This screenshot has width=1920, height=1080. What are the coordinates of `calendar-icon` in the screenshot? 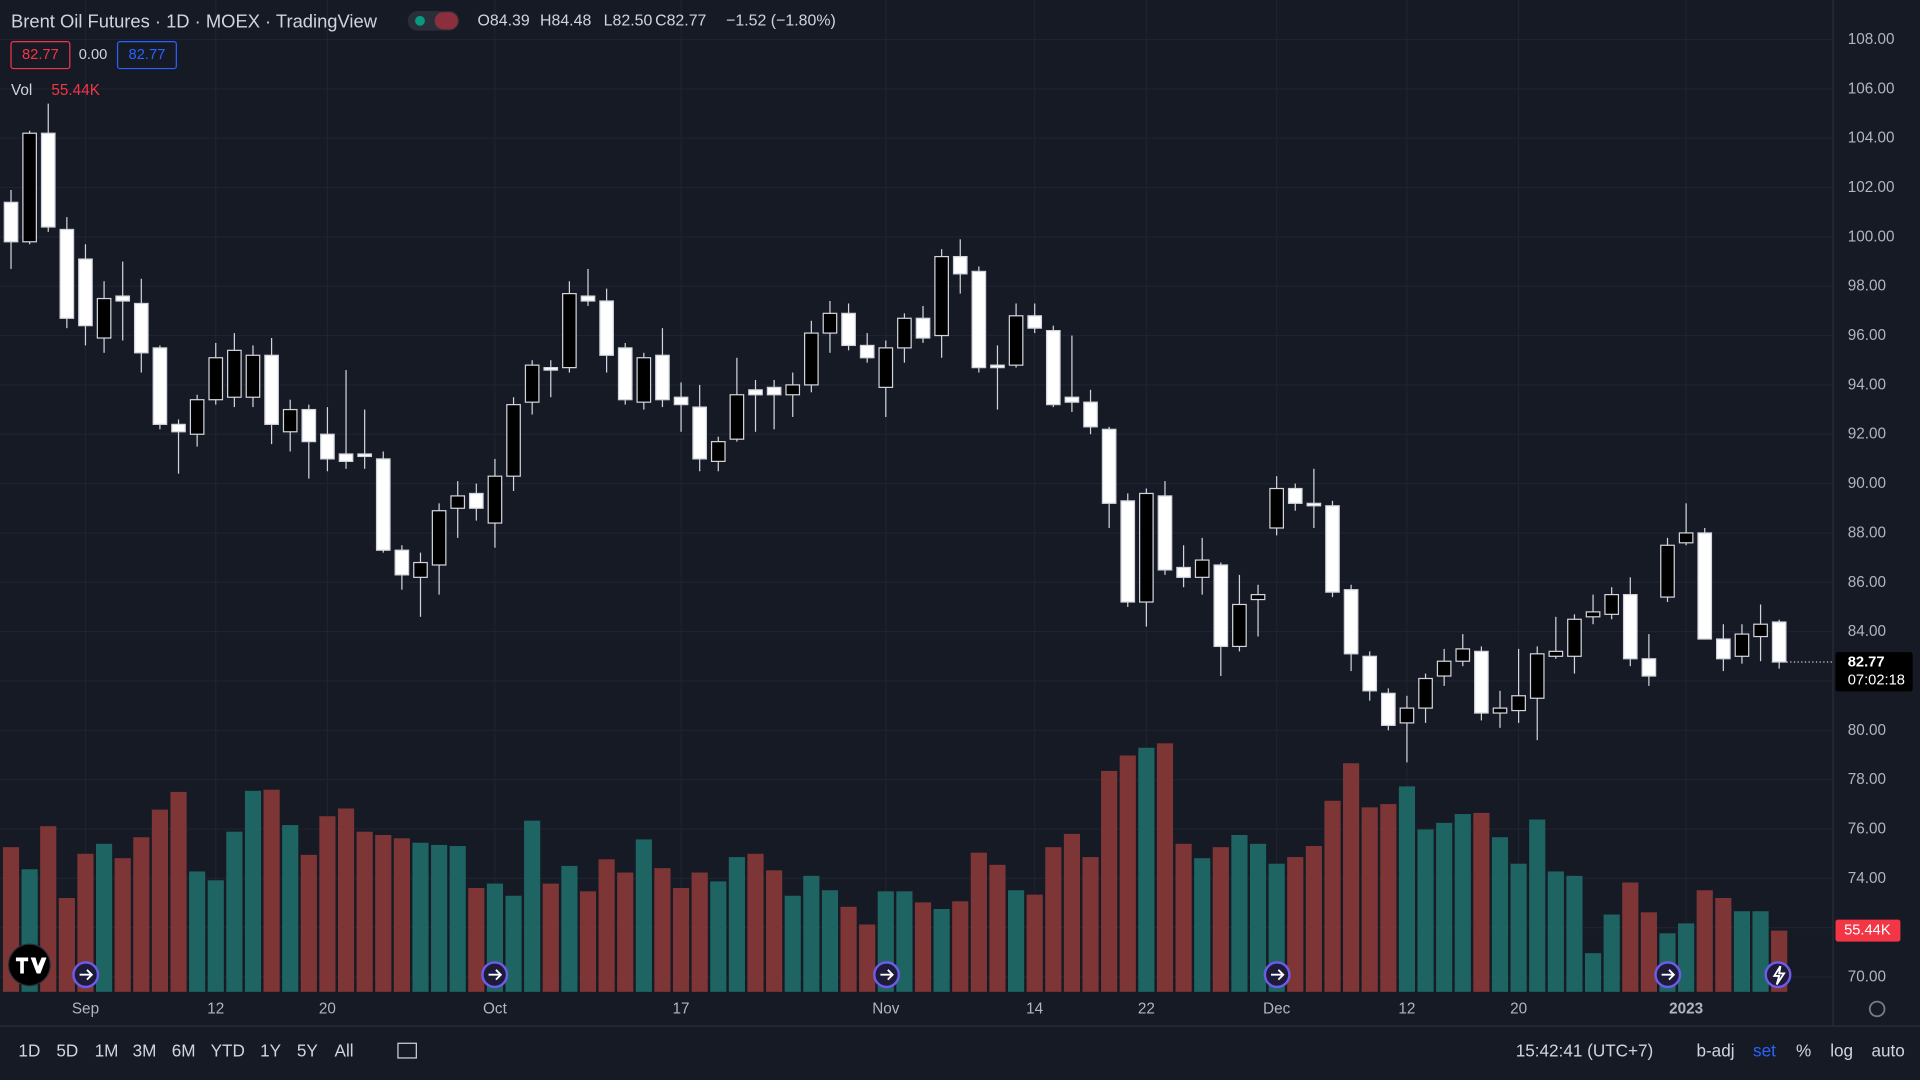 It's located at (407, 1050).